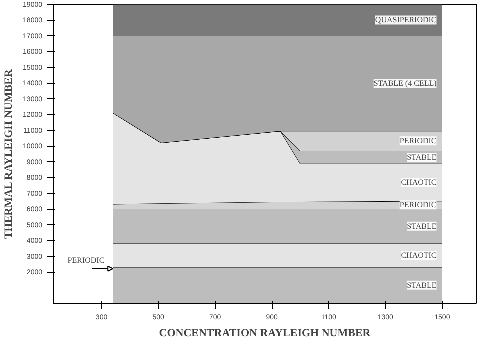  What do you see at coordinates (9, 154) in the screenshot?
I see `y-axis-title: THERMAL RAYLEIGH NUMBER` at bounding box center [9, 154].